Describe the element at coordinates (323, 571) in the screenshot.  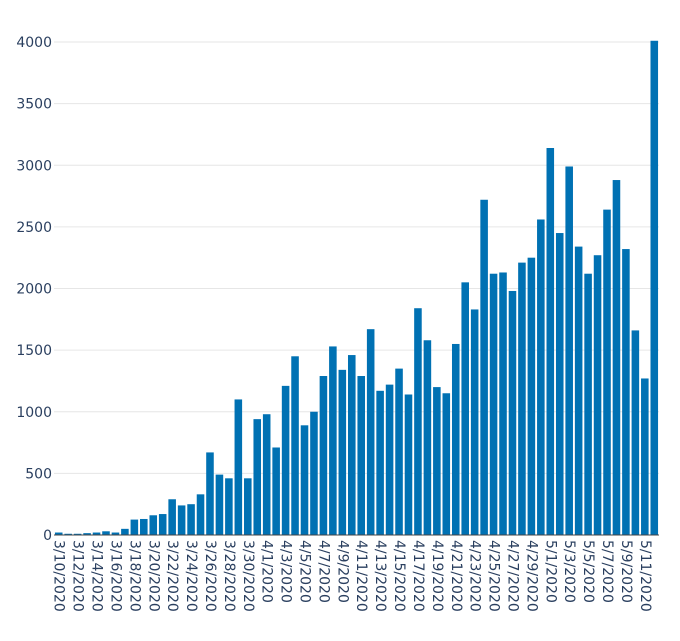
I see `x-tick-label: 4/7/2020` at that location.